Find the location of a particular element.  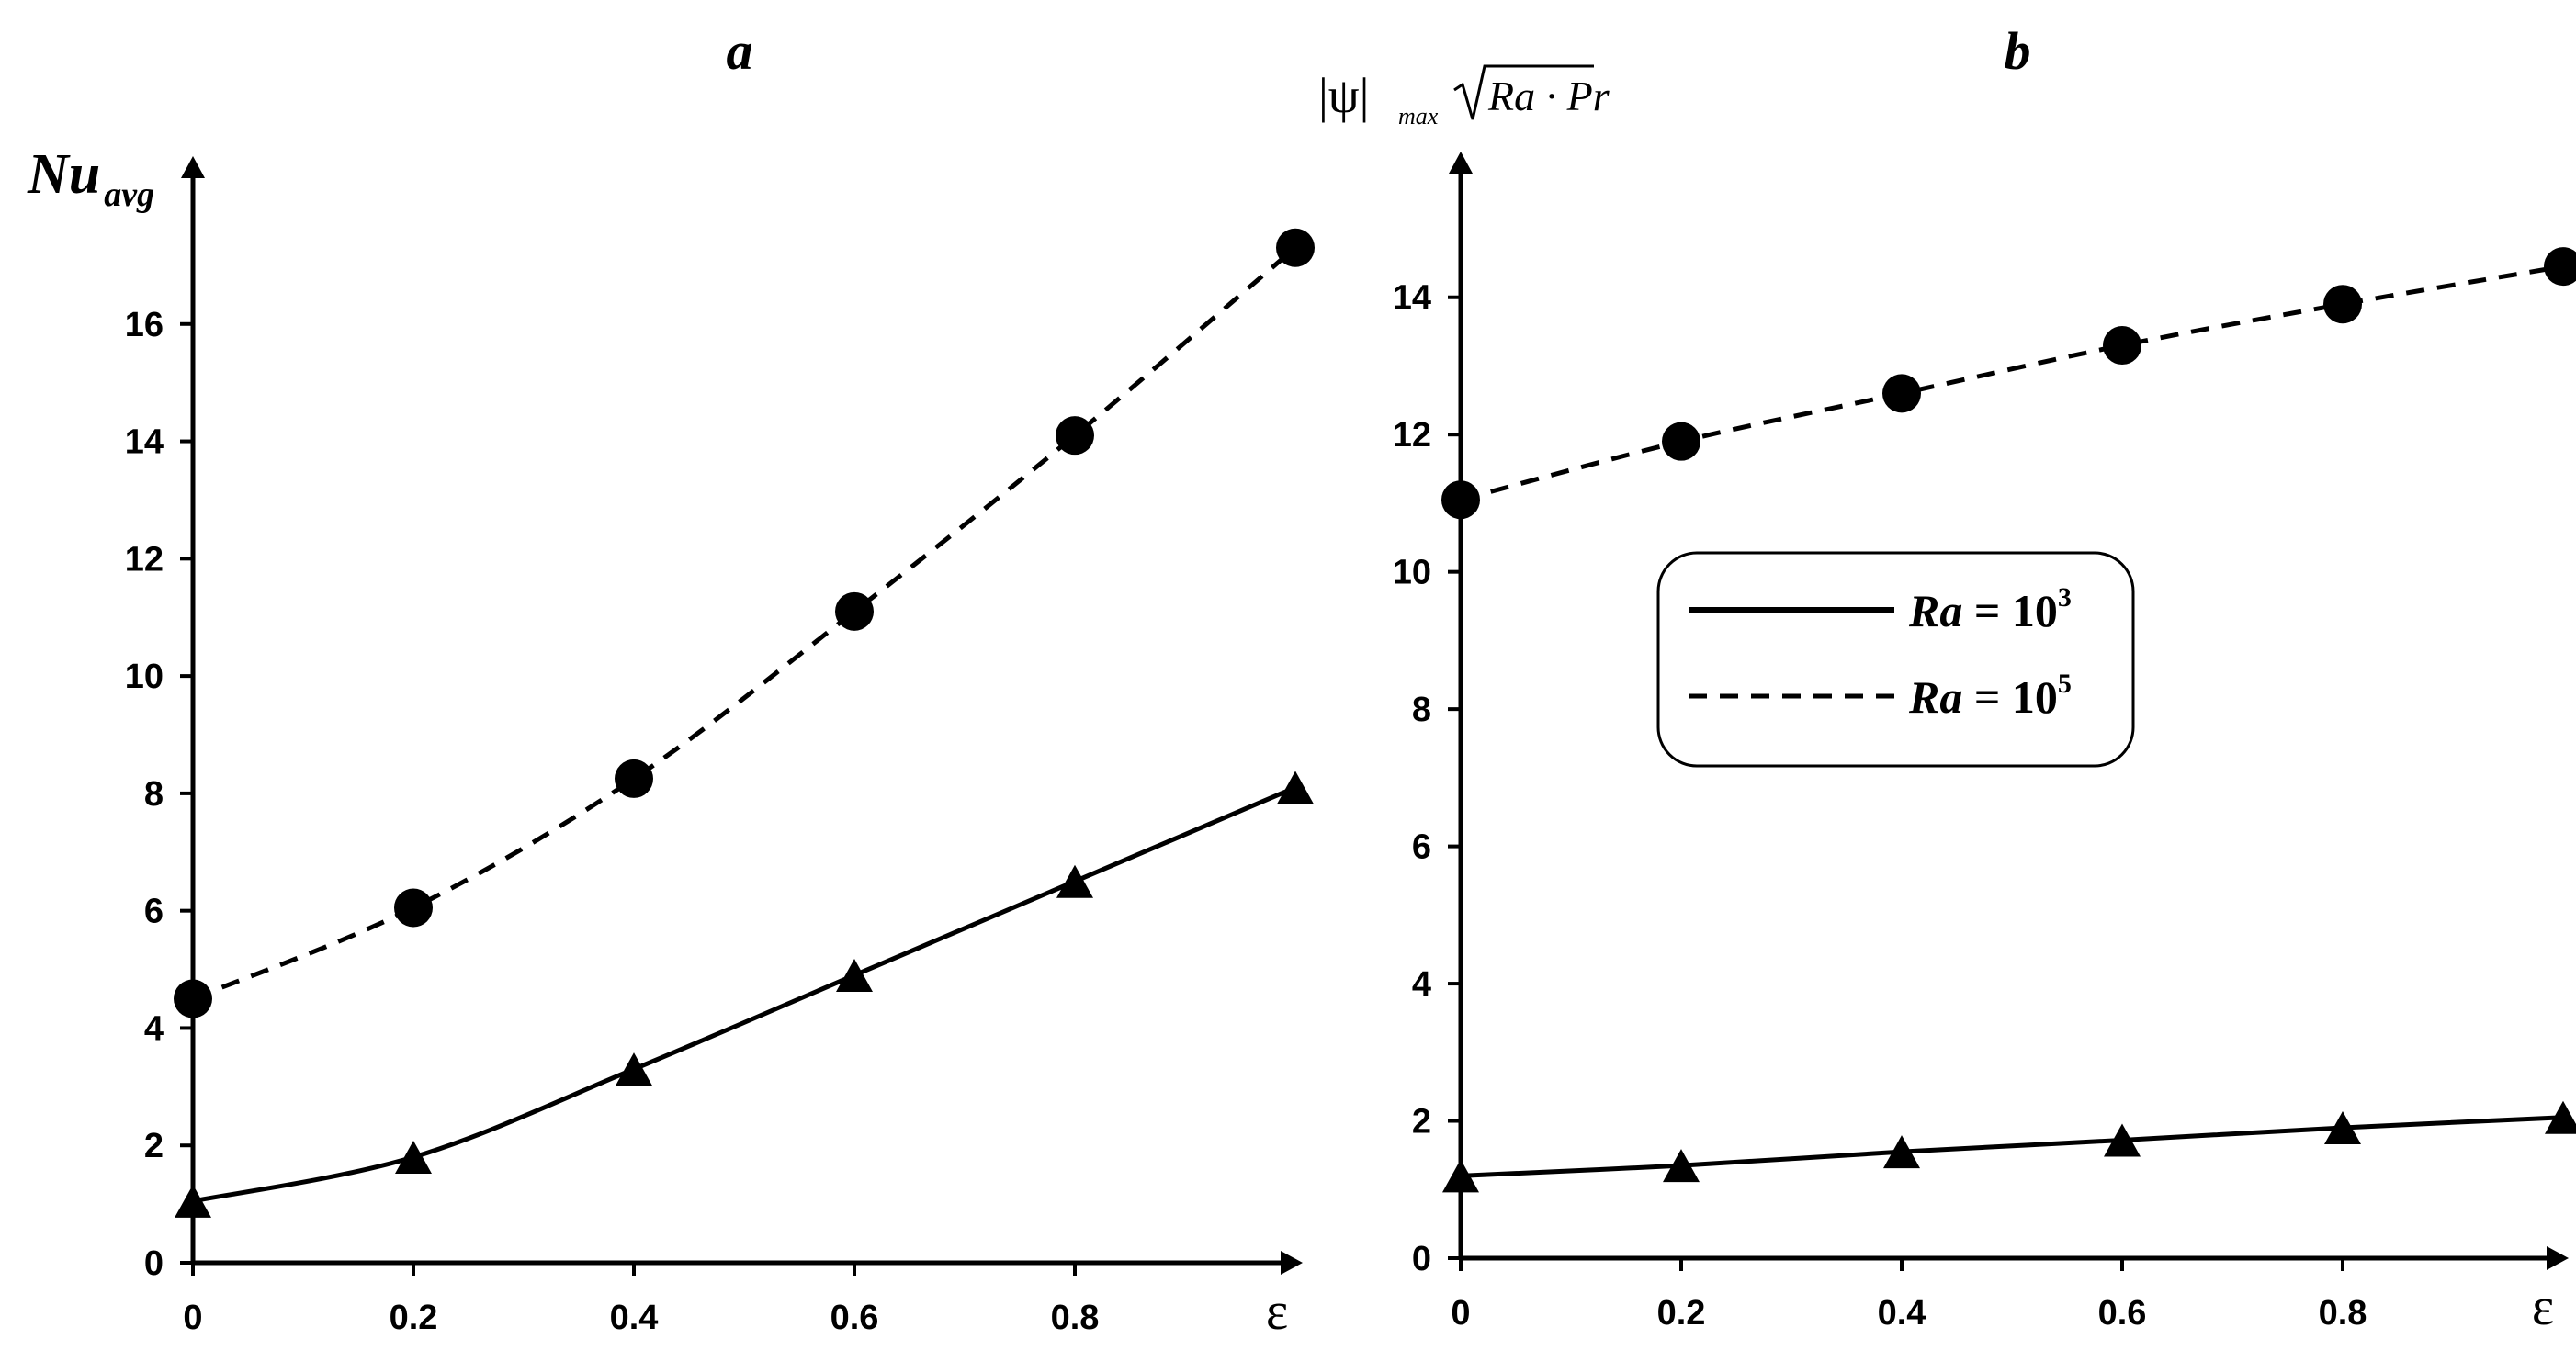

legend: Ra = 103 Ra = 105 is located at coordinates (1895, 659).